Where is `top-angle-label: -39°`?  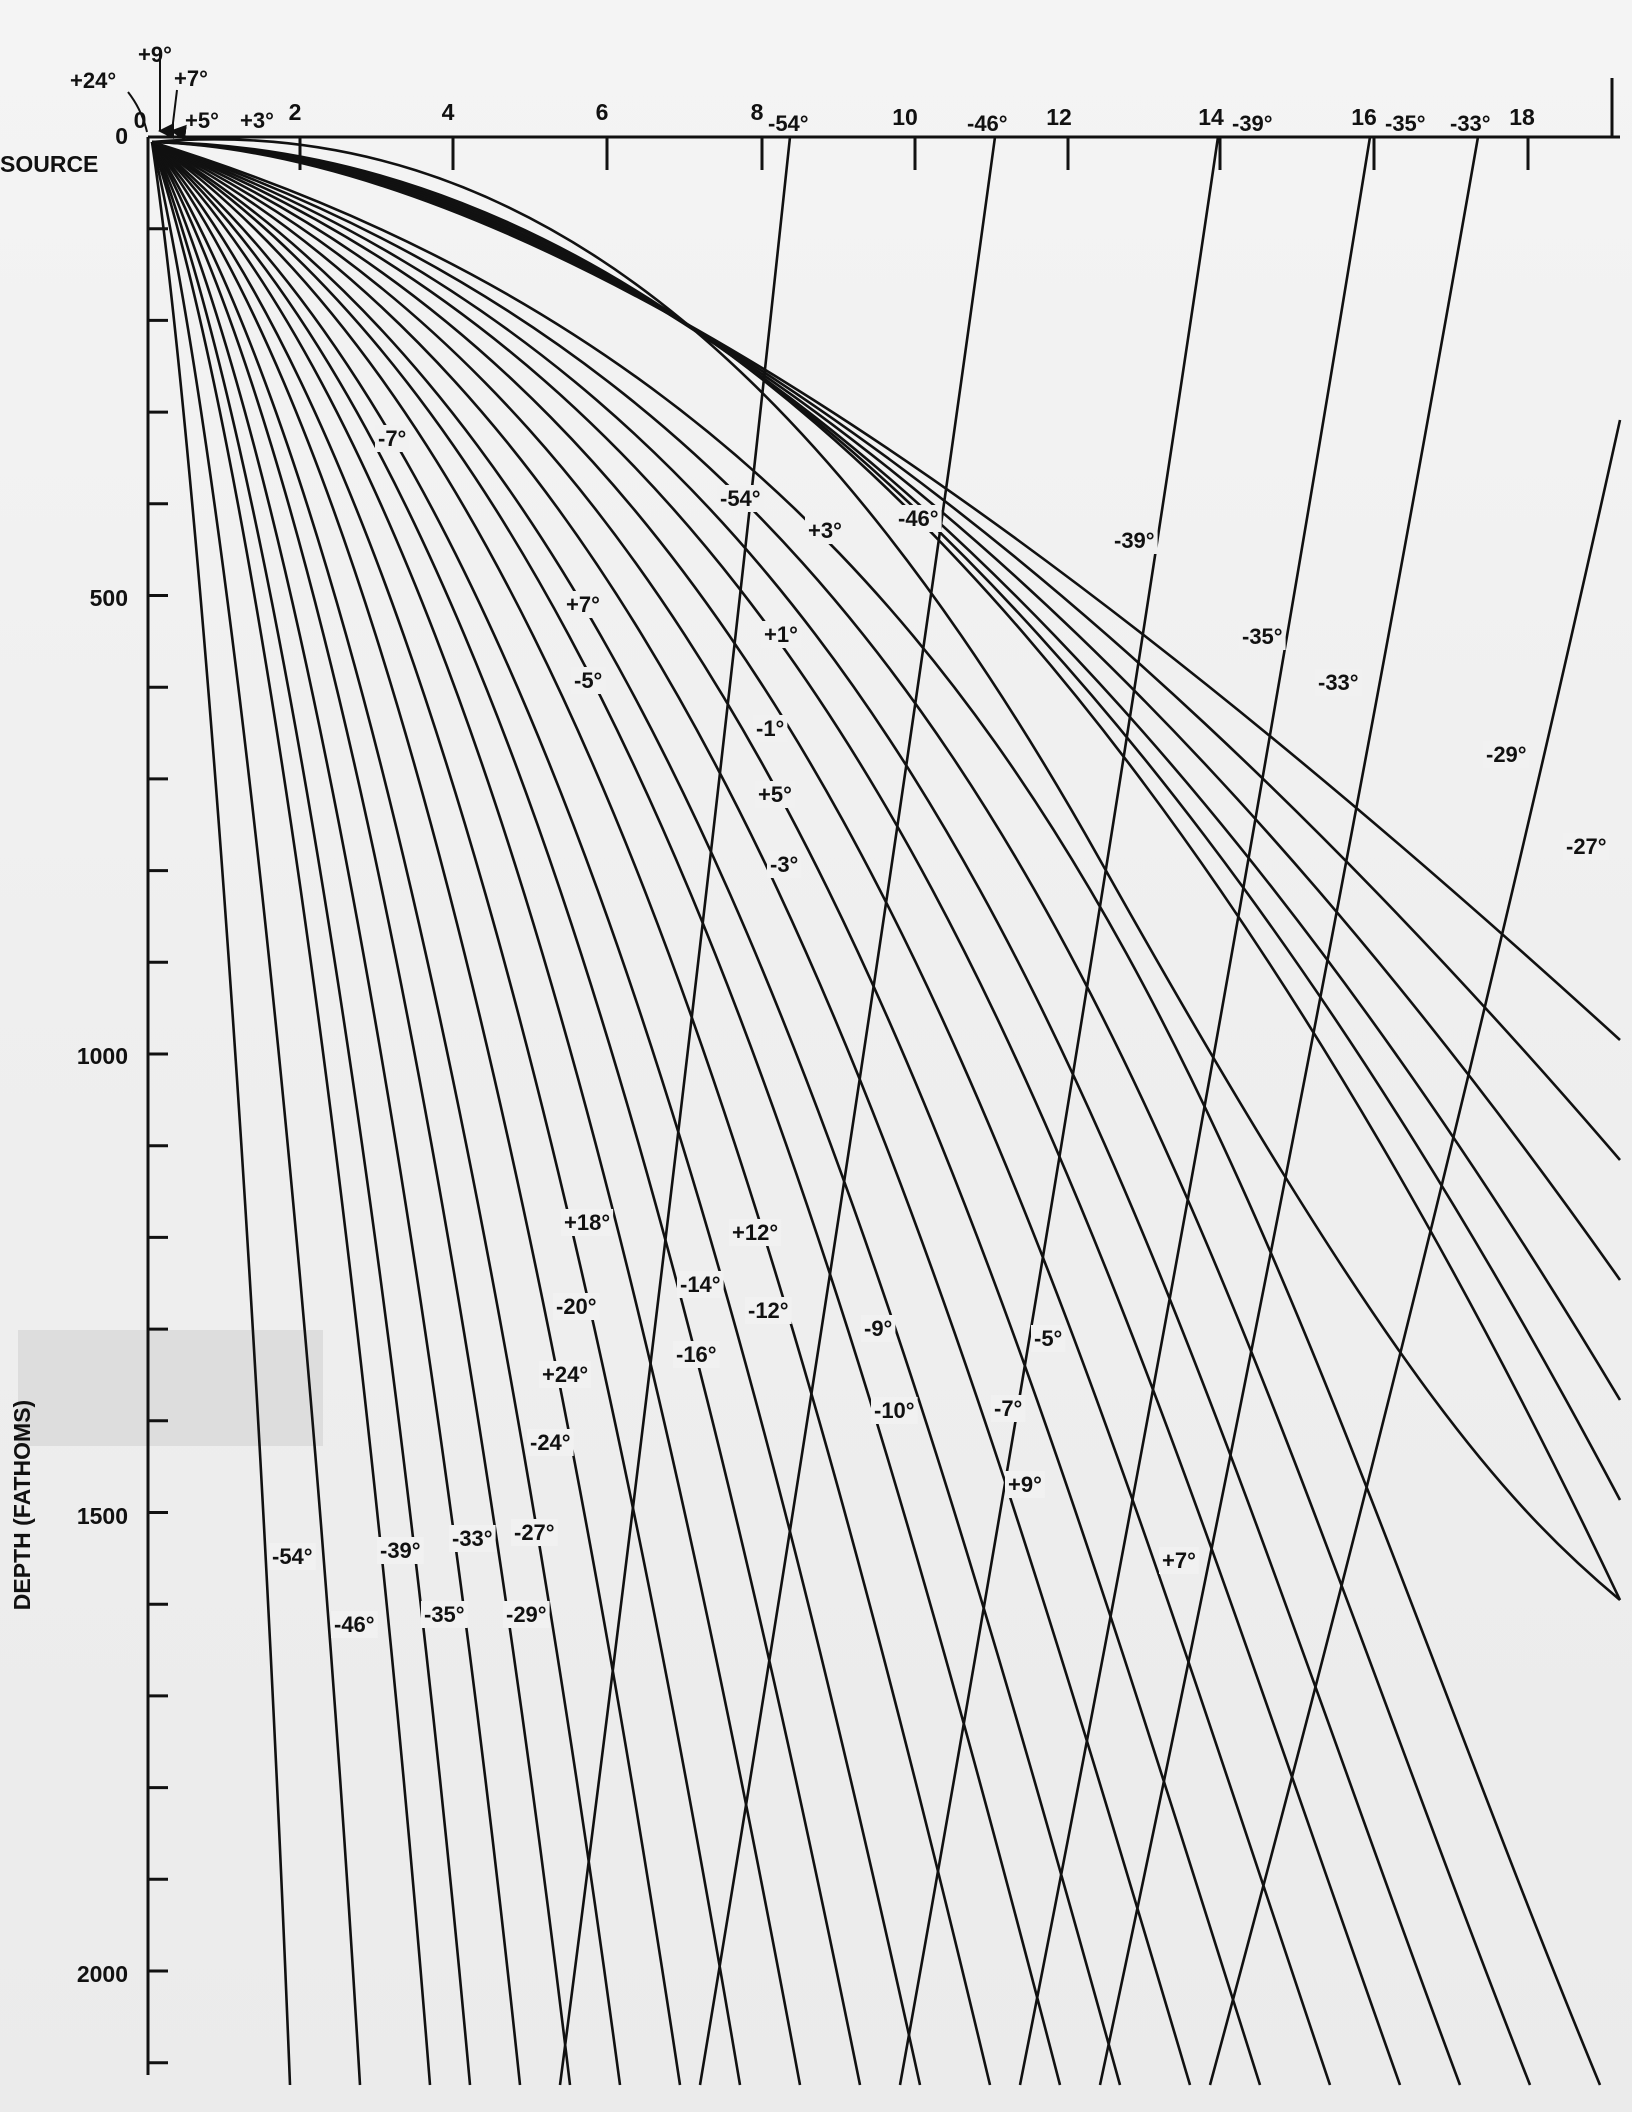
top-angle-label: -39° is located at coordinates (1252, 123).